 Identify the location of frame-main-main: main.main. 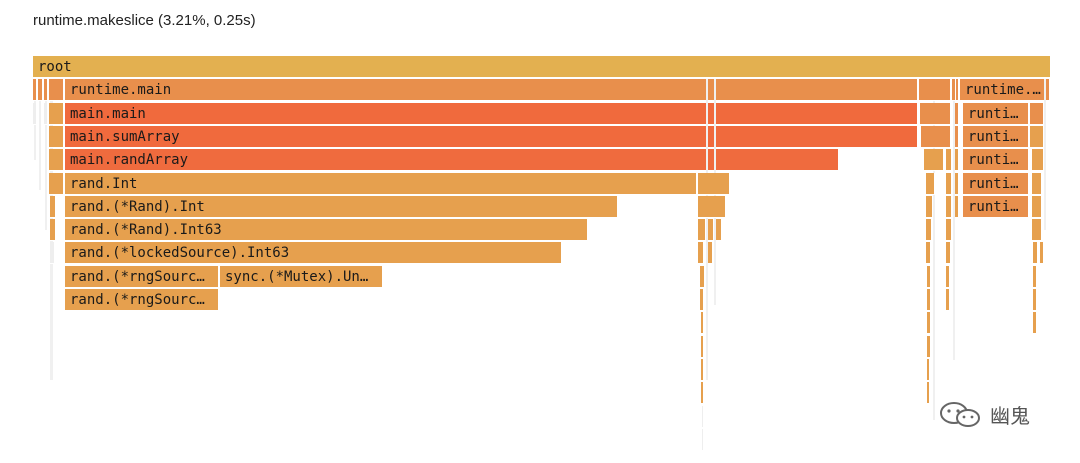
(491, 114).